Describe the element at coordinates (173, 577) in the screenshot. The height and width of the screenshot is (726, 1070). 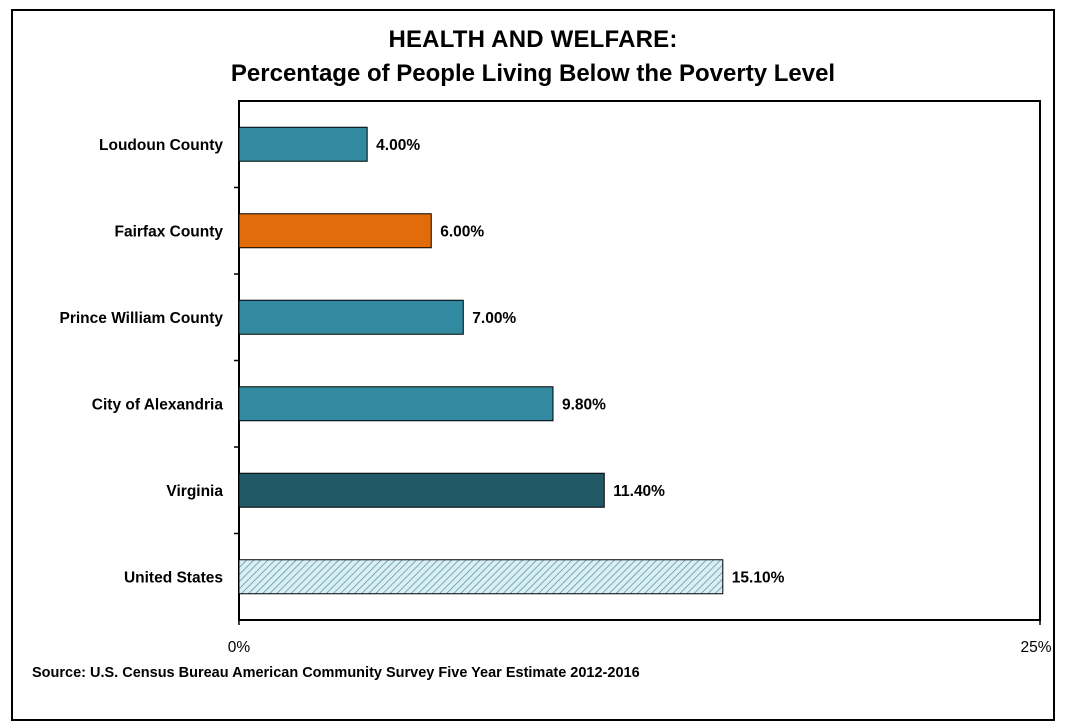
I see `category-label: United States` at that location.